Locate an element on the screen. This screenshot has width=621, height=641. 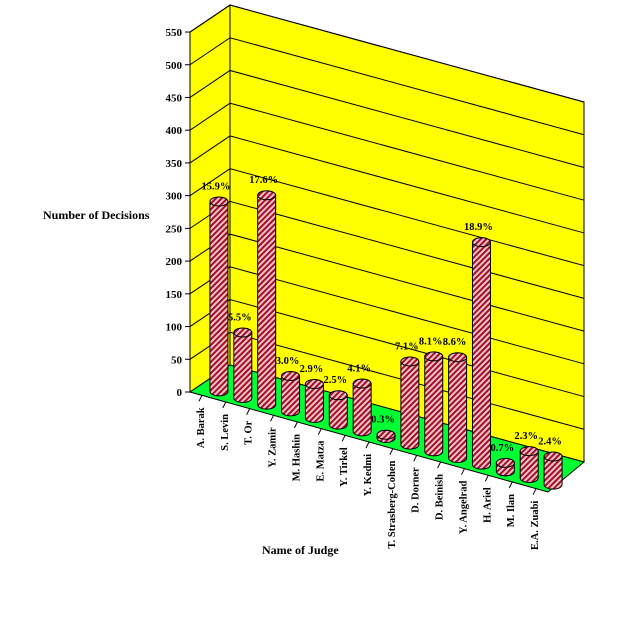
category-label: T. Or is located at coordinates (249, 432).